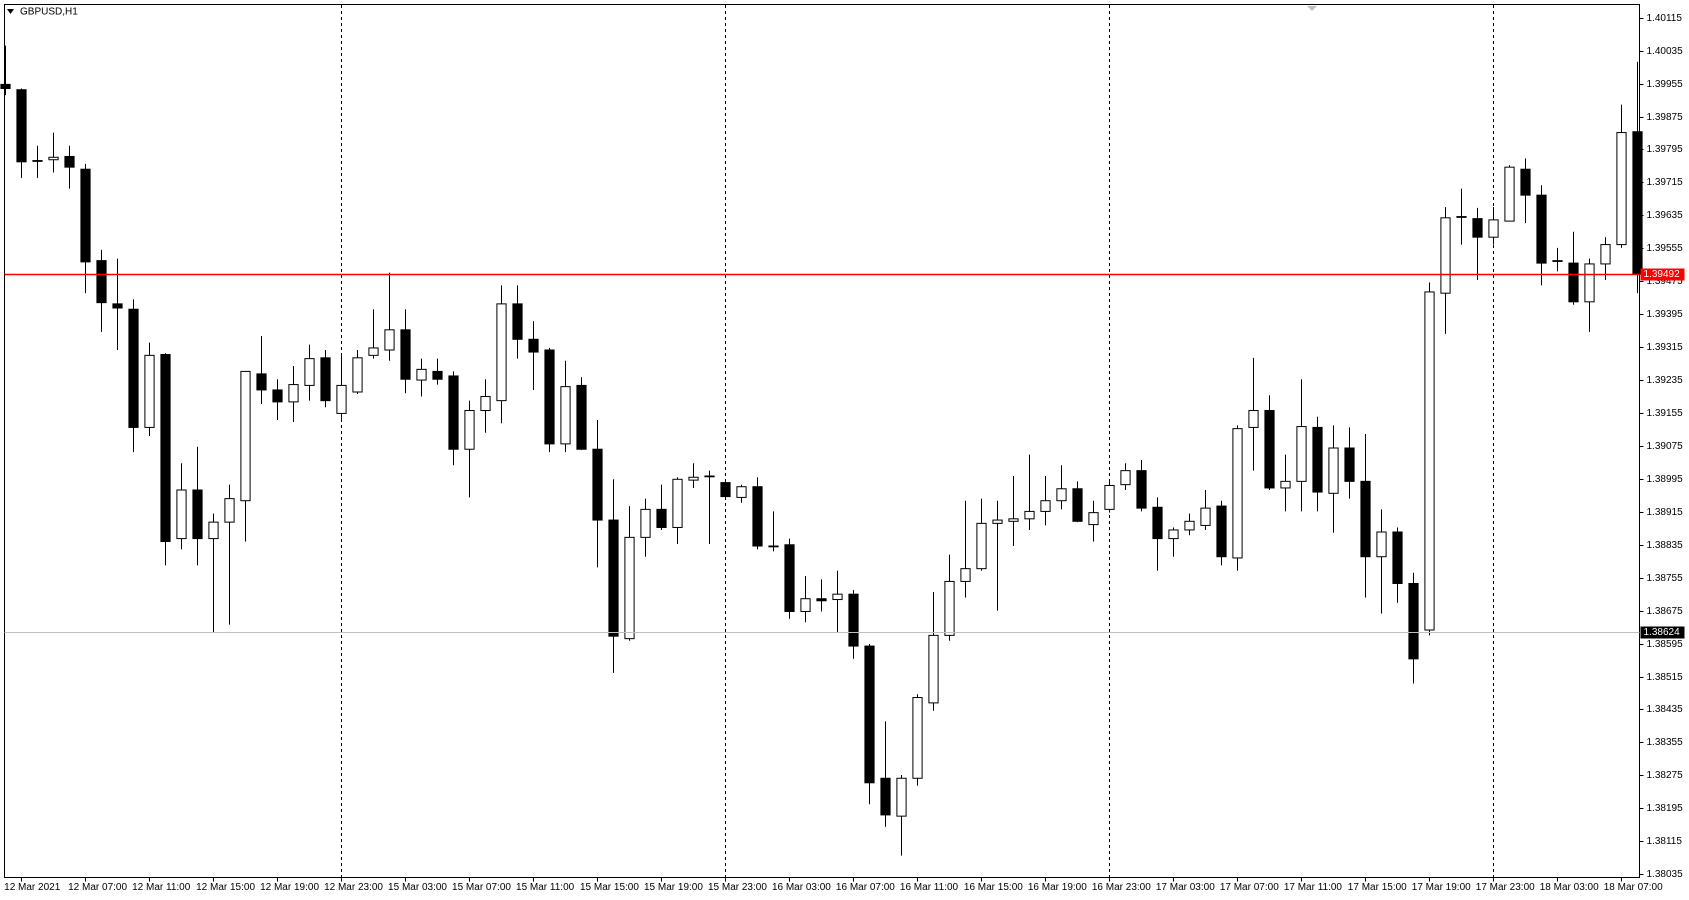 The height and width of the screenshot is (900, 1689). I want to click on y-tick-label: 1.38755, so click(1665, 578).